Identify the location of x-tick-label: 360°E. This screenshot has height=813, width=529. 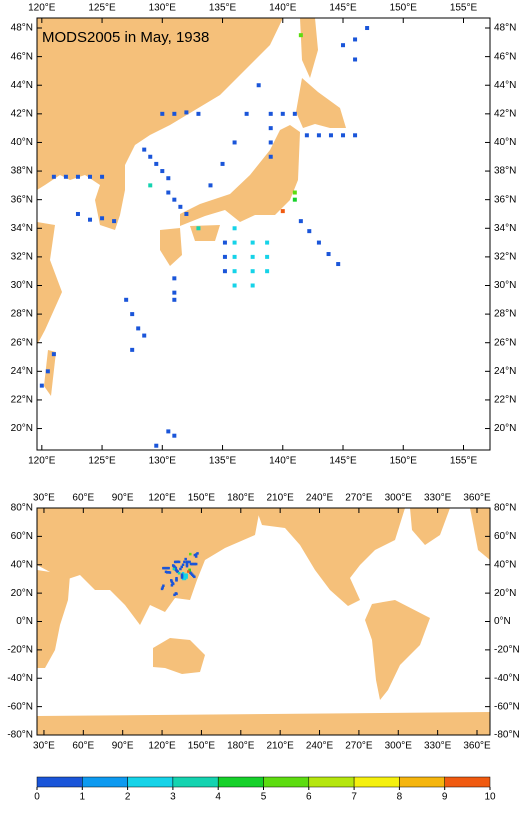
(477, 498).